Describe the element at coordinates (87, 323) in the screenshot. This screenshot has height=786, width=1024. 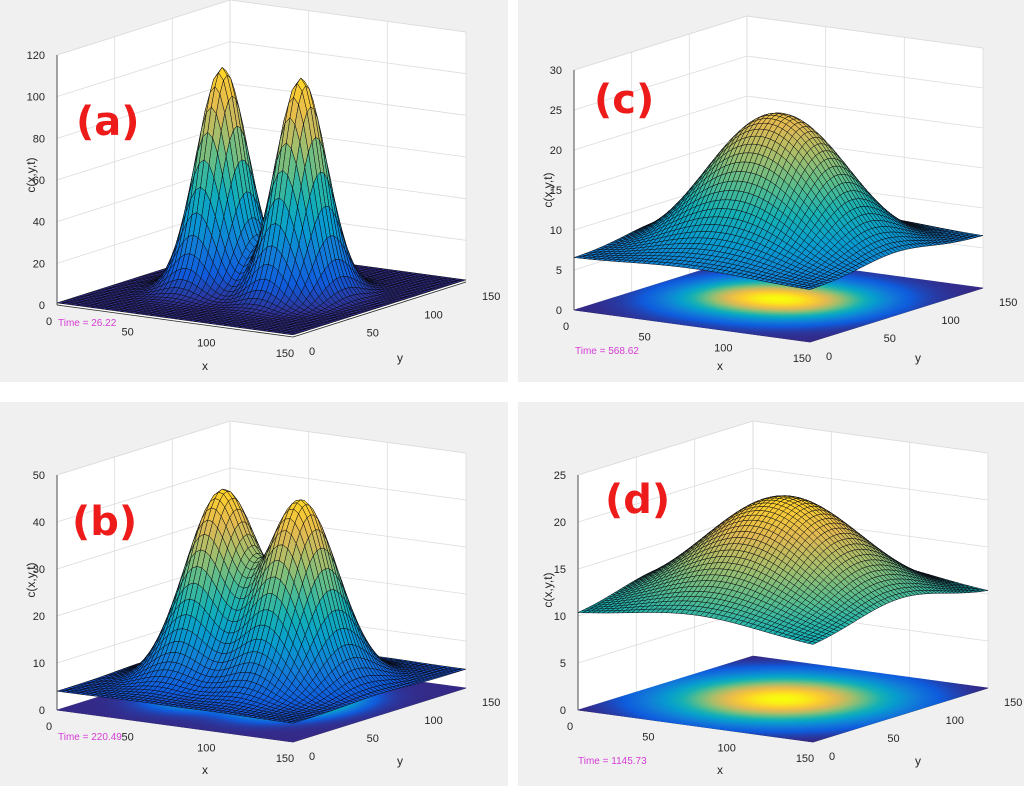
I see `time-annotation: Time = 26.22` at that location.